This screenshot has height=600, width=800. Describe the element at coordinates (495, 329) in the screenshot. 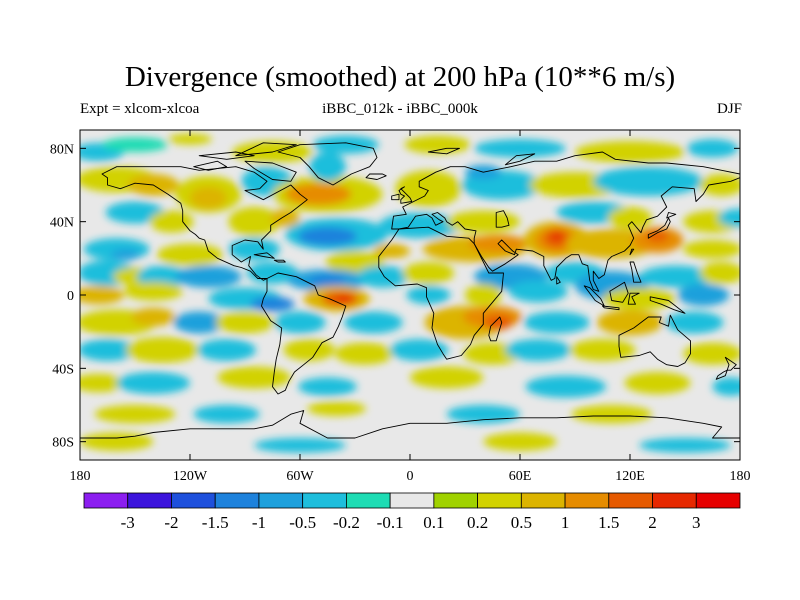

I see `coastline-madagascar` at that location.